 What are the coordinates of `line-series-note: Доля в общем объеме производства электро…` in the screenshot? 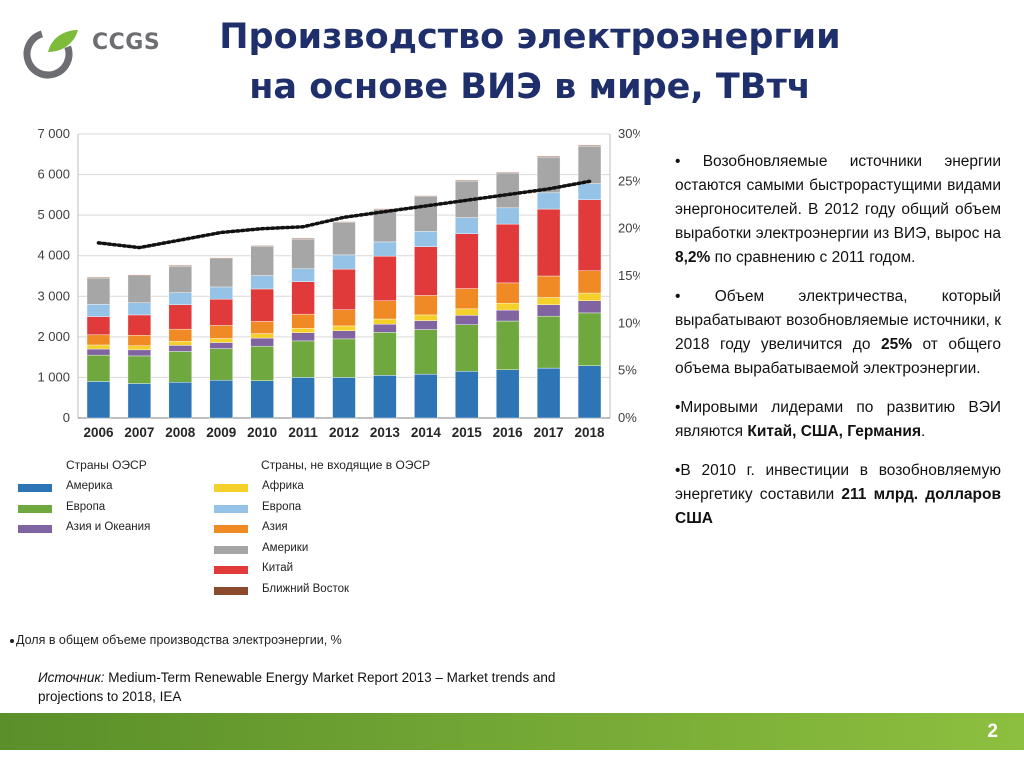 It's located at (176, 640).